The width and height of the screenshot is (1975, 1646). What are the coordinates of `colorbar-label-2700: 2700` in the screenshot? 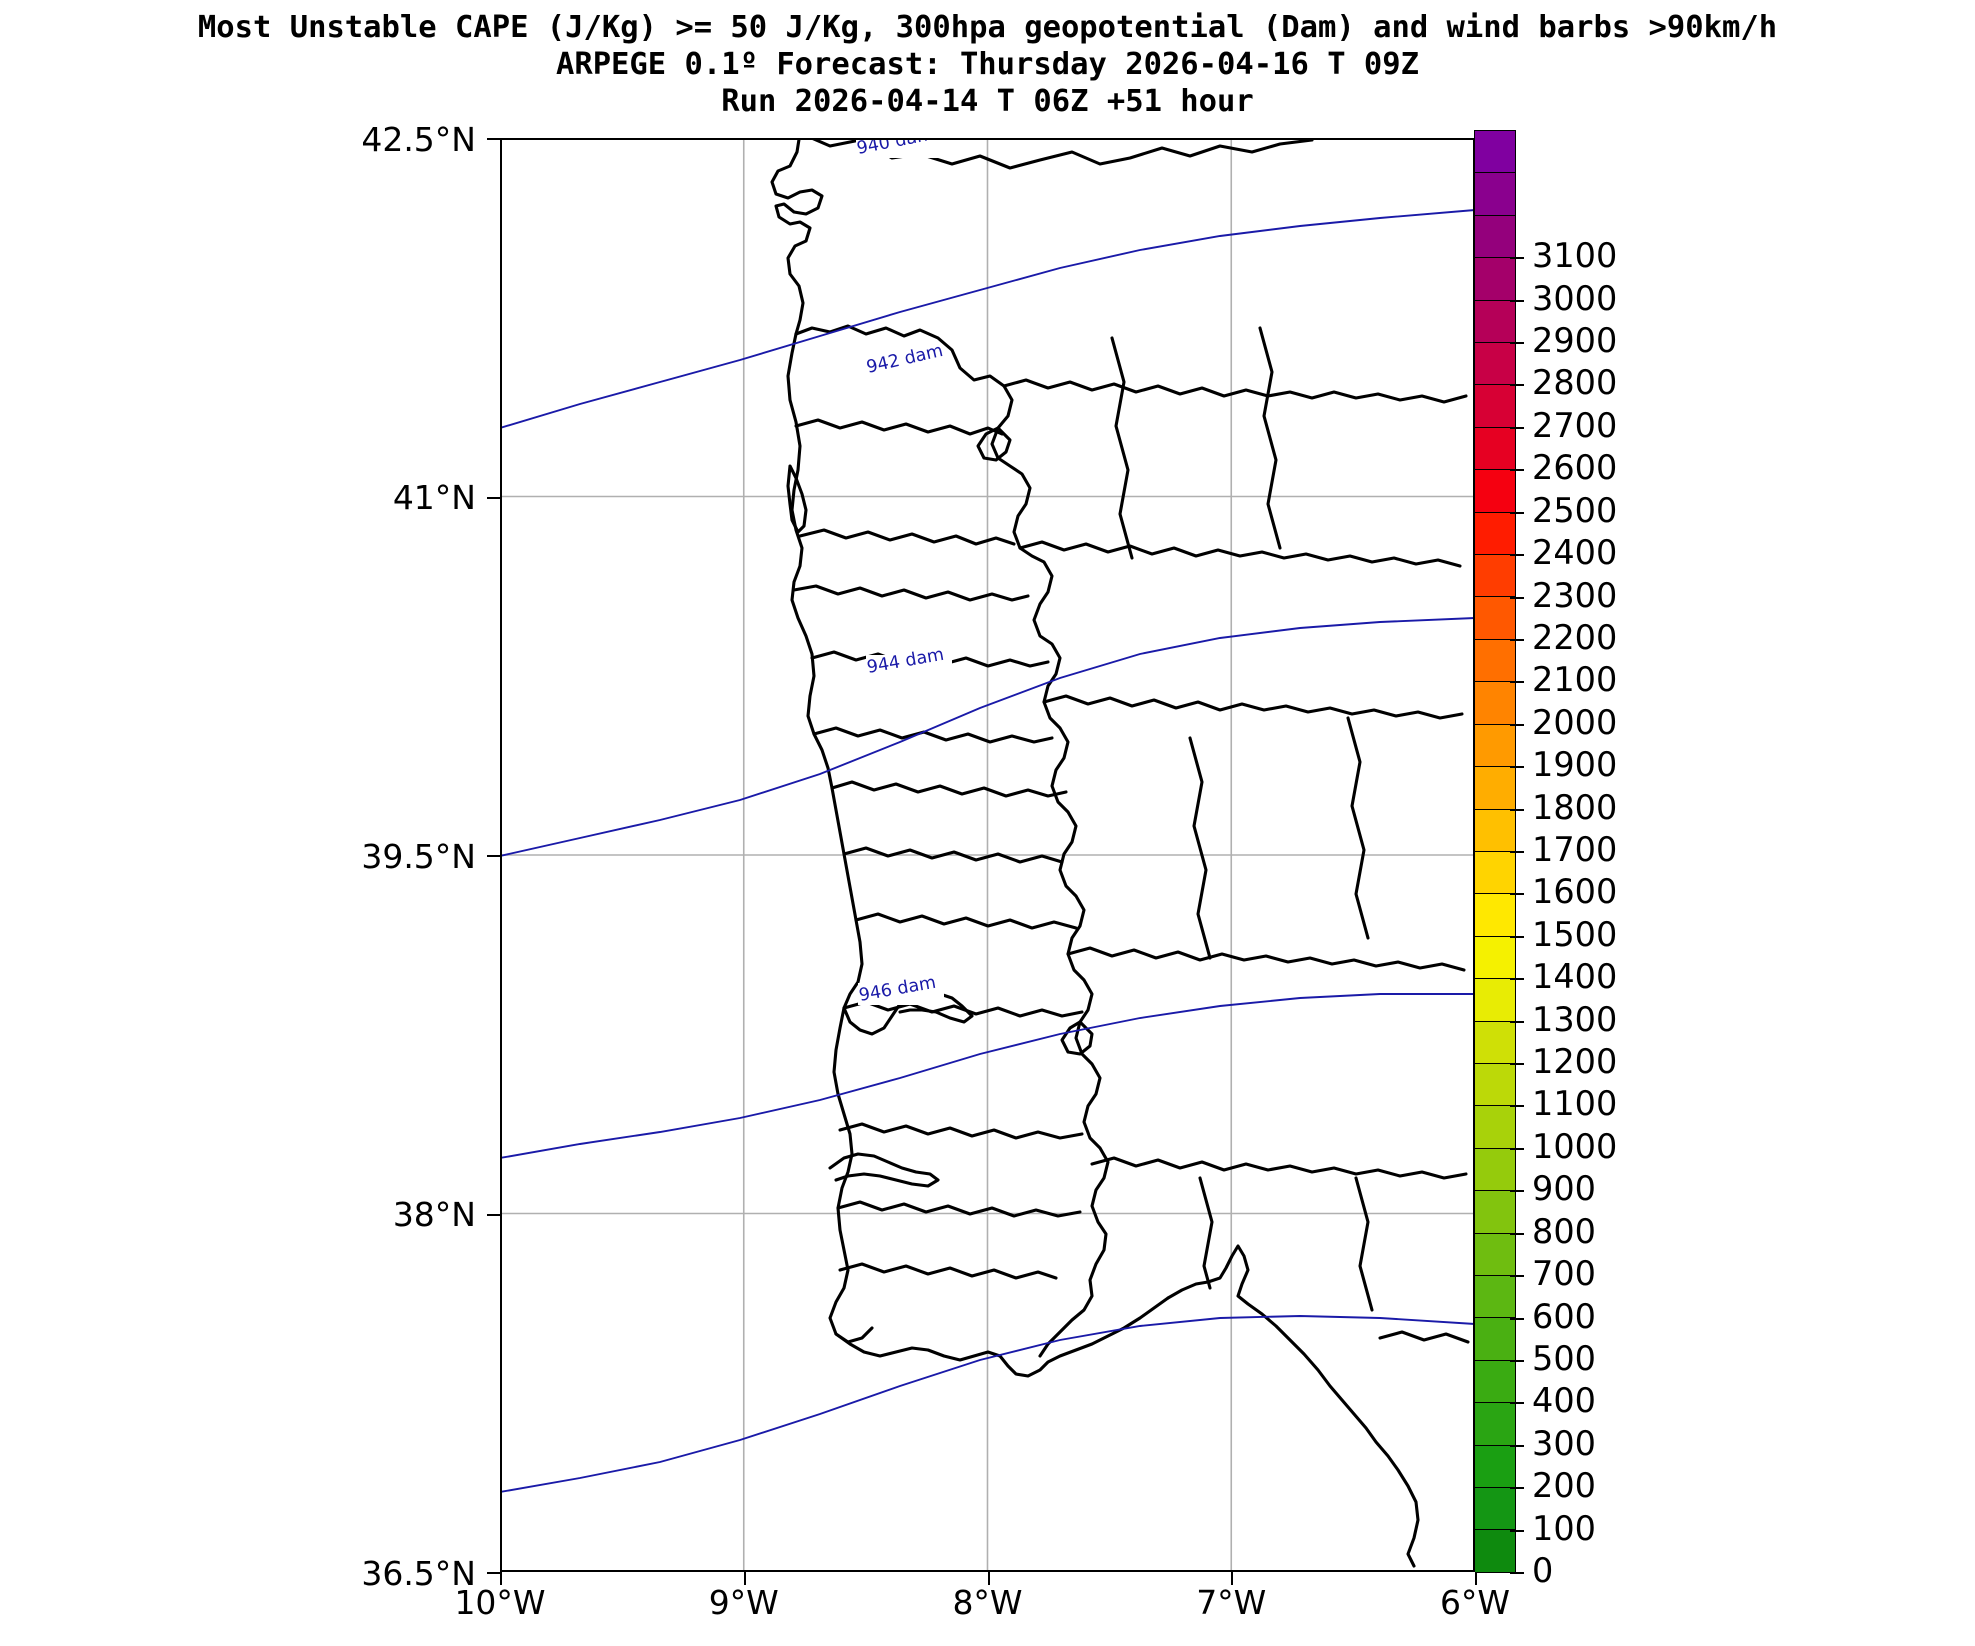 It's located at (1575, 425).